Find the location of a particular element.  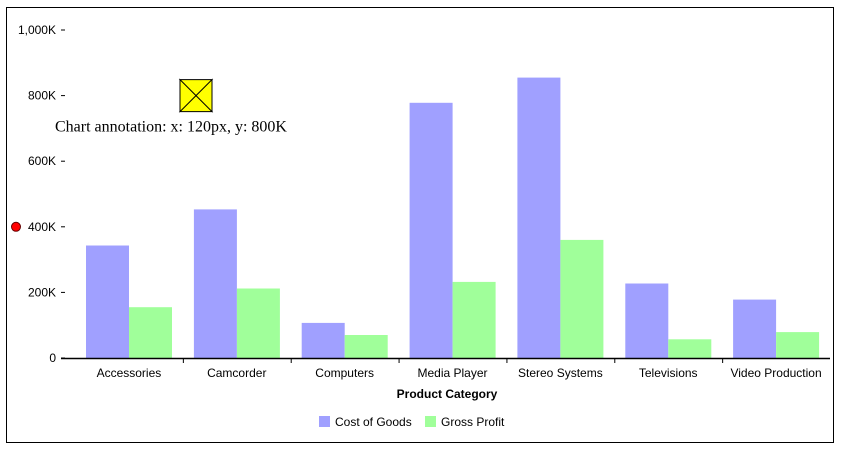

y-tick-label: 800K is located at coordinates (42, 96).